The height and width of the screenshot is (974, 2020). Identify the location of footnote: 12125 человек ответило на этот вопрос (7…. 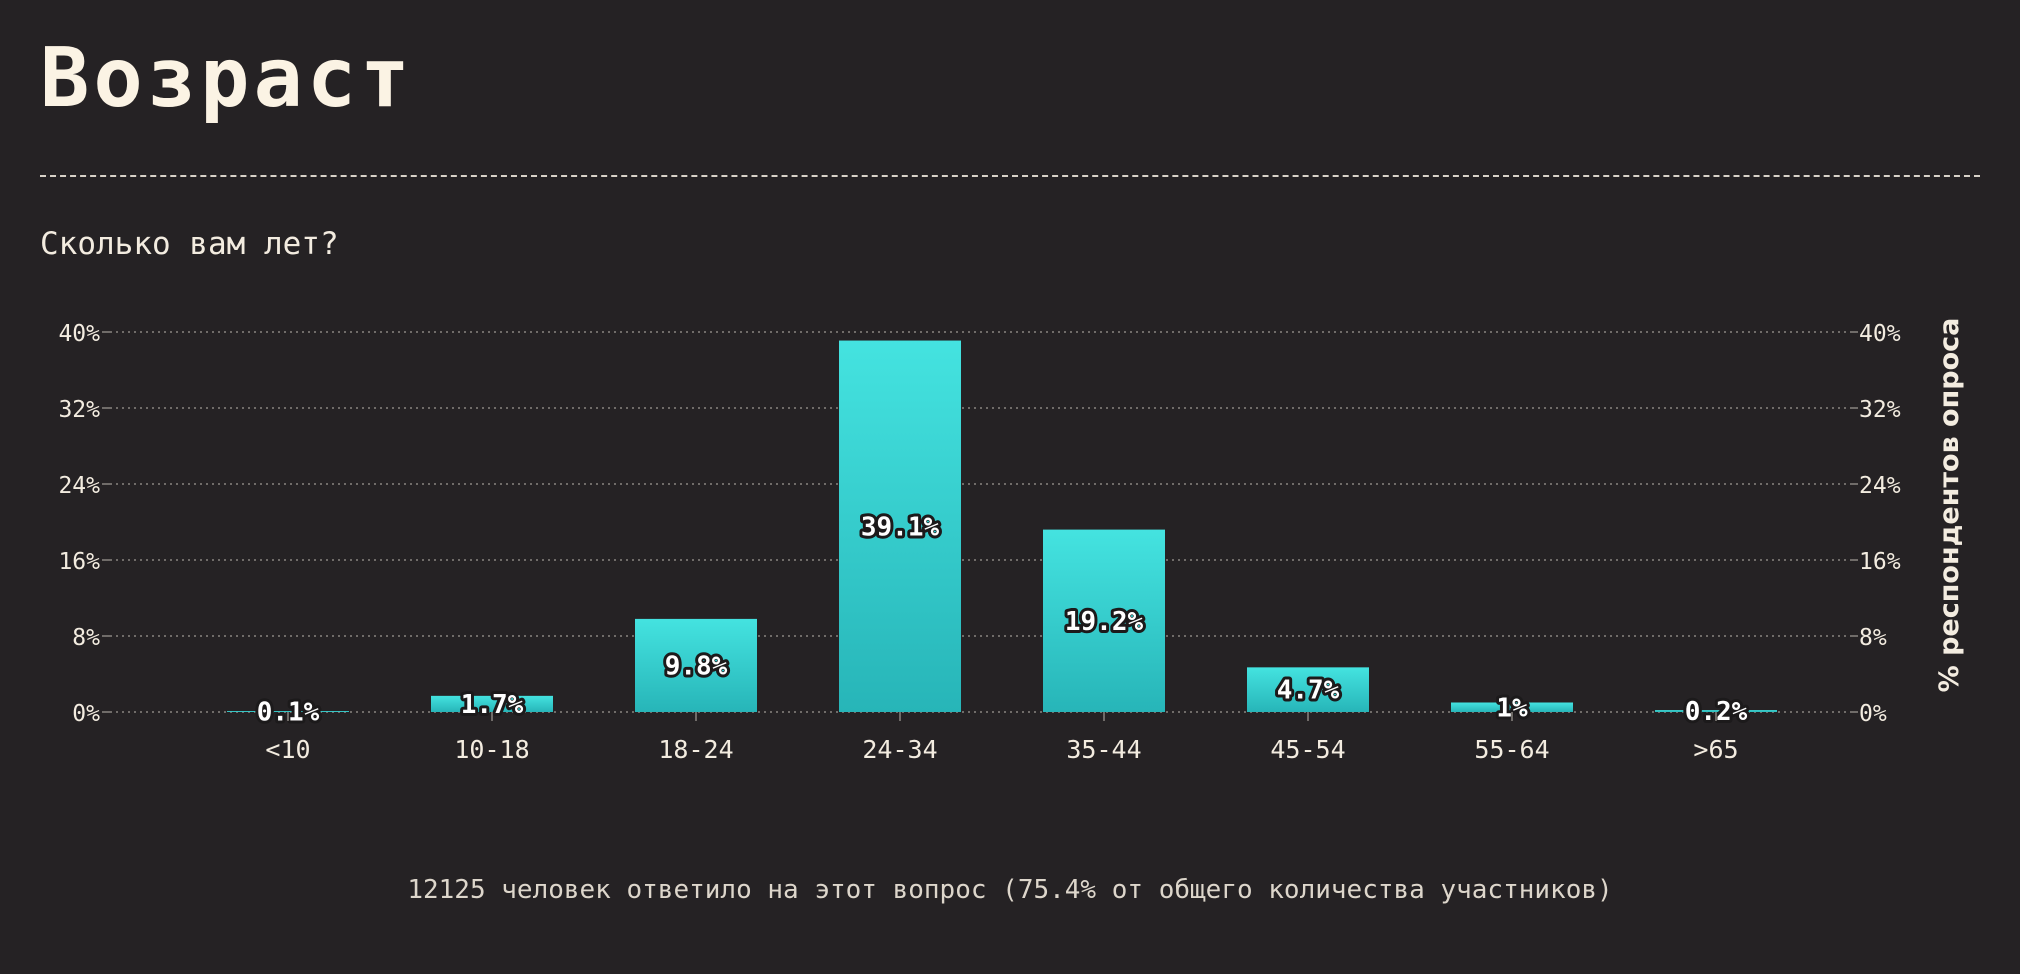
(1010, 890).